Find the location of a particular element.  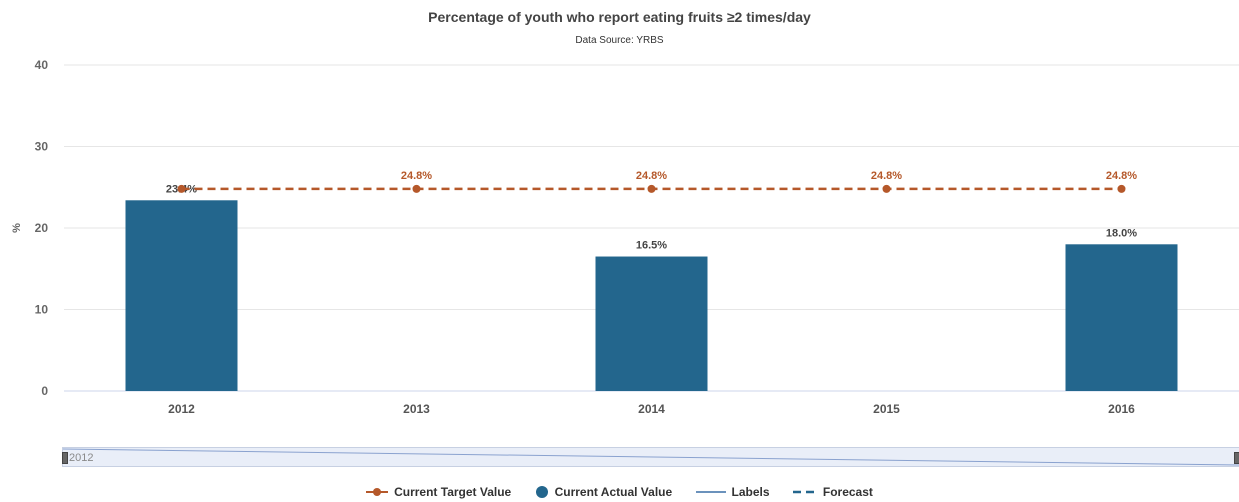

legend-labels-symbol is located at coordinates (710, 492).